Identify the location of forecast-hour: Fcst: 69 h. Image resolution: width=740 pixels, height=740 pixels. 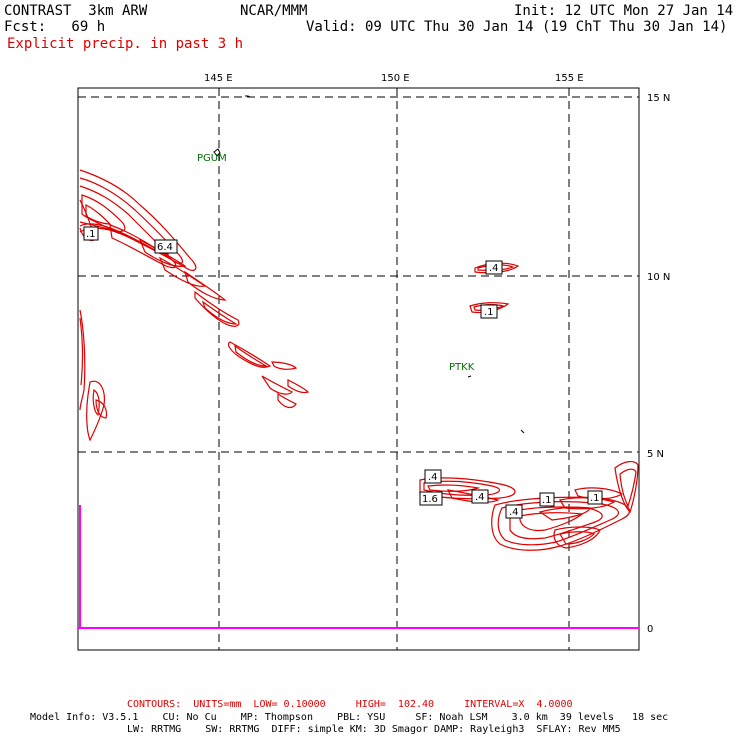
(55, 27).